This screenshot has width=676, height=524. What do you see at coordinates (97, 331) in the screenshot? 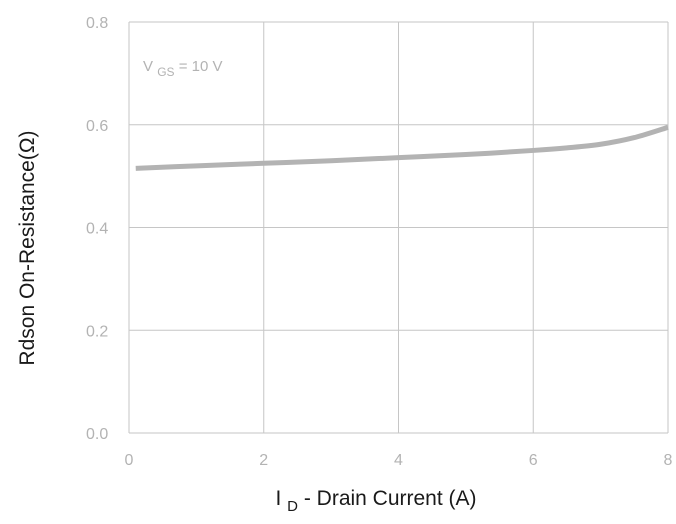
I see `y-tick-label: 0.2` at bounding box center [97, 331].